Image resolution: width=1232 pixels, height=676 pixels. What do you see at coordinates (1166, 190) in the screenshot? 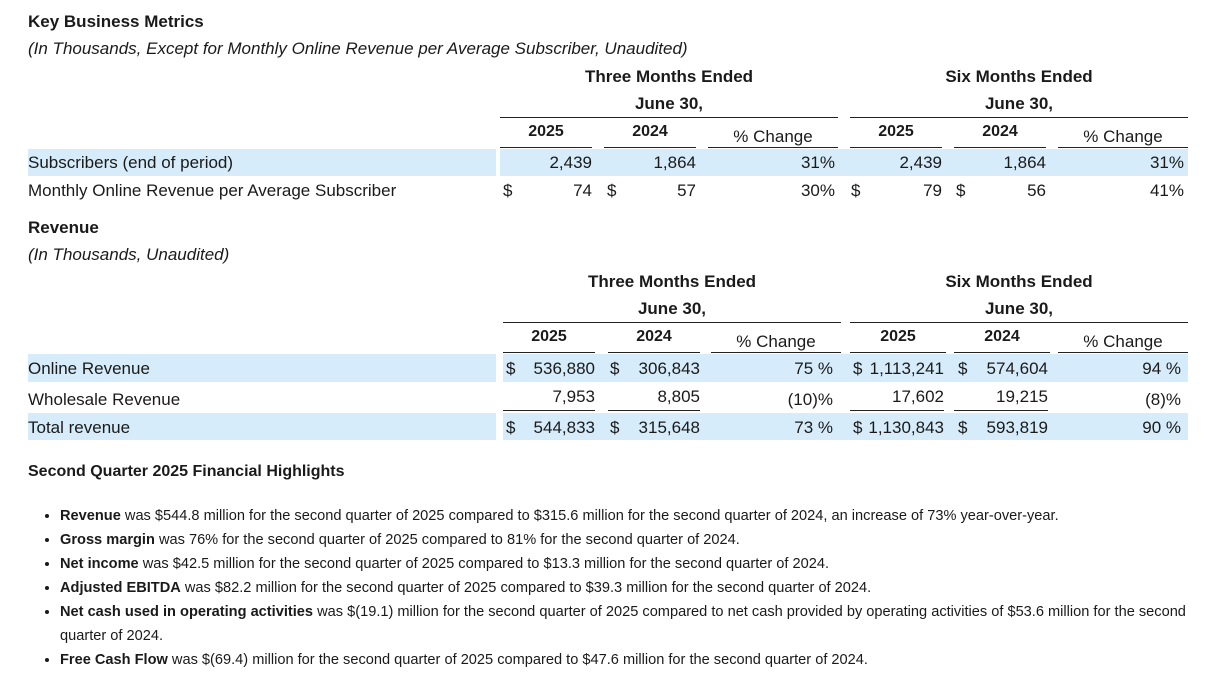
I see `value-s-change: 41%` at bounding box center [1166, 190].